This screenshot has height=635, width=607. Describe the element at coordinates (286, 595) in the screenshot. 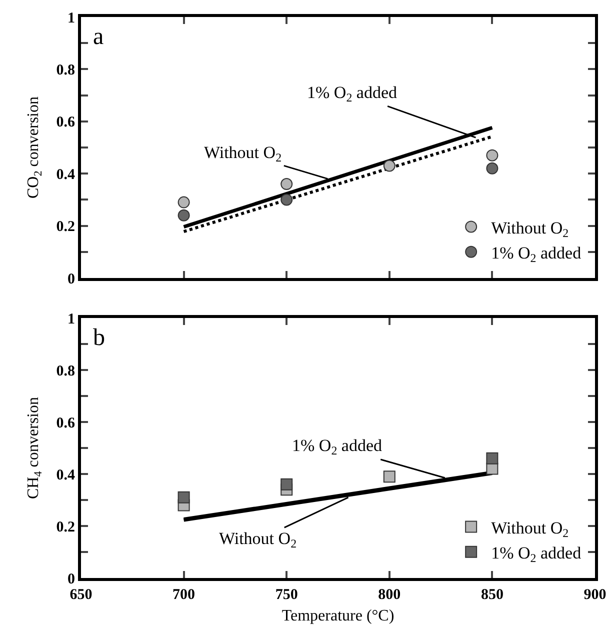

I see `x-tick-label: 750` at that location.